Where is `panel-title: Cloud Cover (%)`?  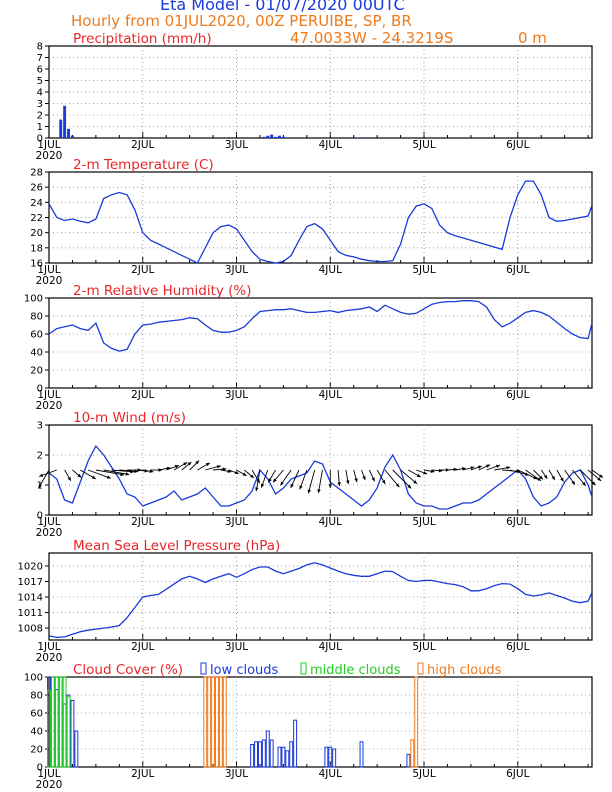 panel-title: Cloud Cover (%) is located at coordinates (128, 670).